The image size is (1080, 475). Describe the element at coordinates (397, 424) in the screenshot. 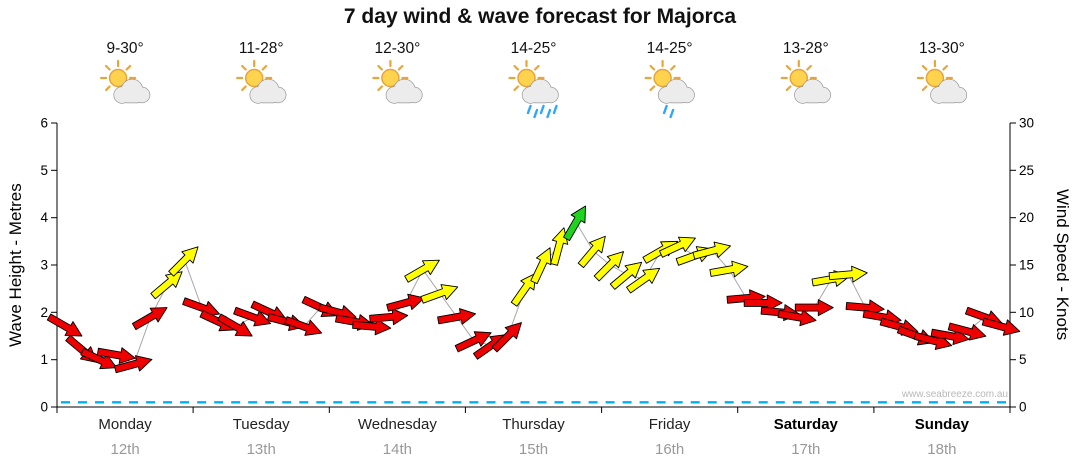

I see `day-label: Wednesday` at that location.